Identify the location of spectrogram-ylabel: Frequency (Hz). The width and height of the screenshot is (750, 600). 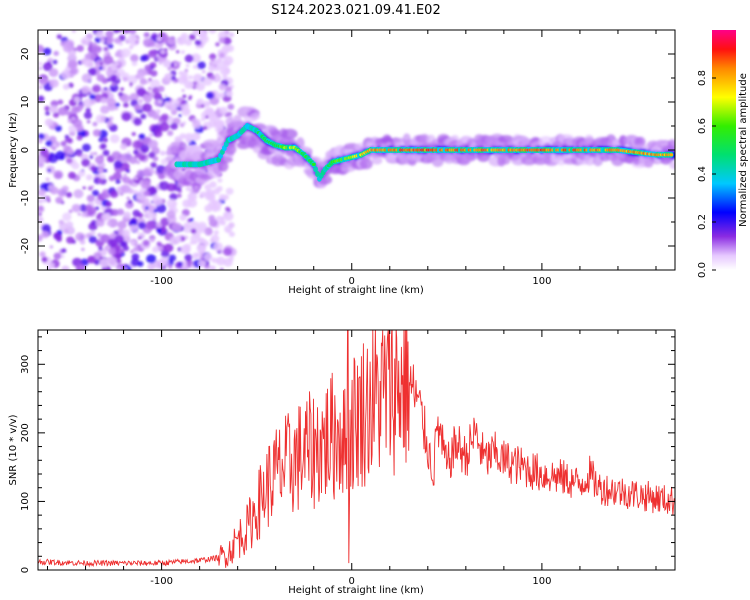
(13, 150).